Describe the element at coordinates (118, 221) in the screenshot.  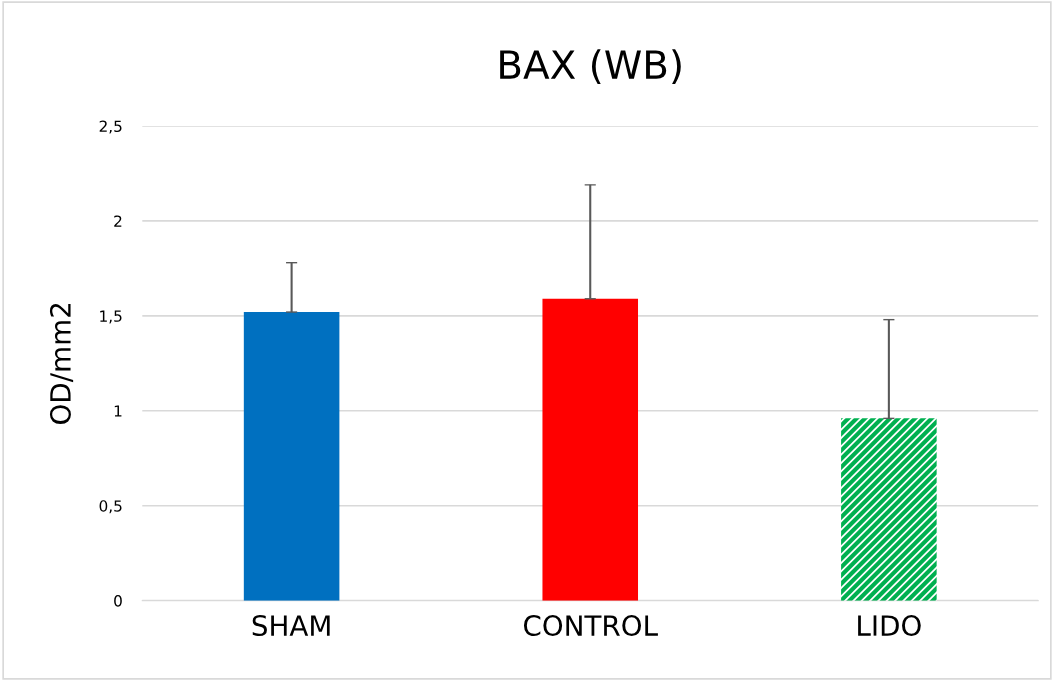
I see `y-tick-label: 2` at that location.